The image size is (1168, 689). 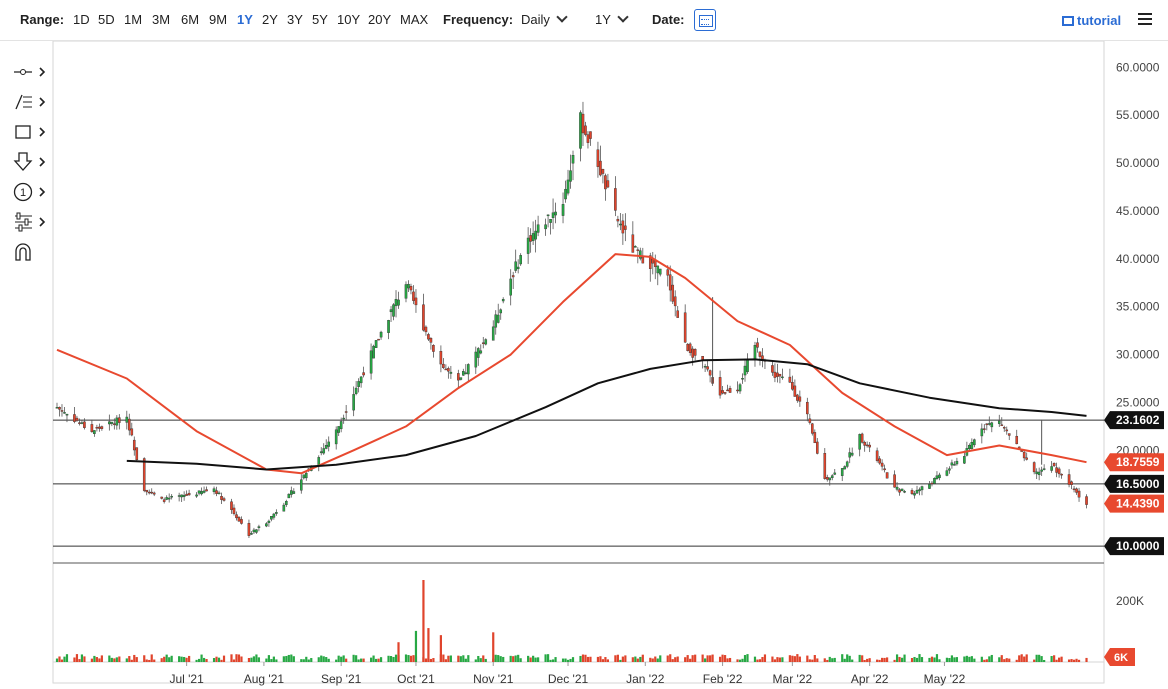 I want to click on range-20y-button: 20Y, so click(x=380, y=19).